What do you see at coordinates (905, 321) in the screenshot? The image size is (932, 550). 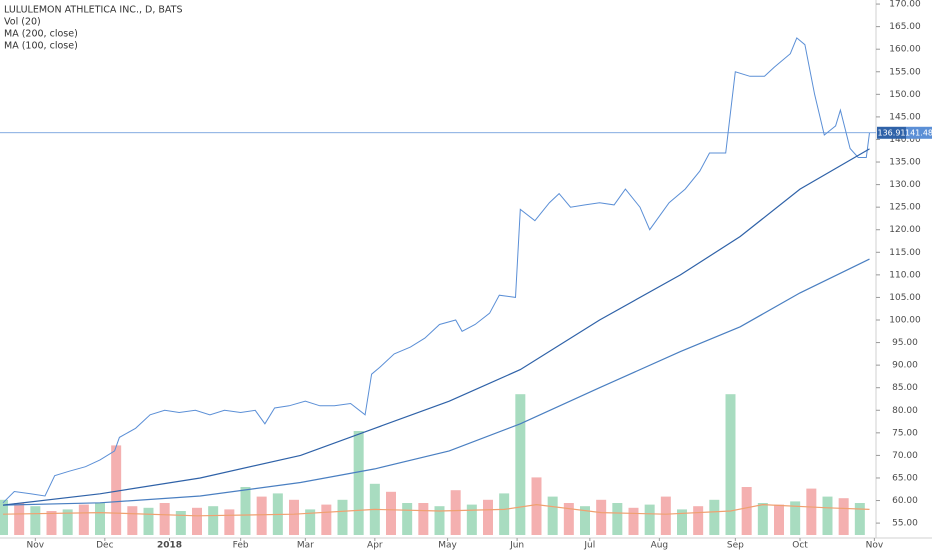 I see `y-tick-label: 100.00` at bounding box center [905, 321].